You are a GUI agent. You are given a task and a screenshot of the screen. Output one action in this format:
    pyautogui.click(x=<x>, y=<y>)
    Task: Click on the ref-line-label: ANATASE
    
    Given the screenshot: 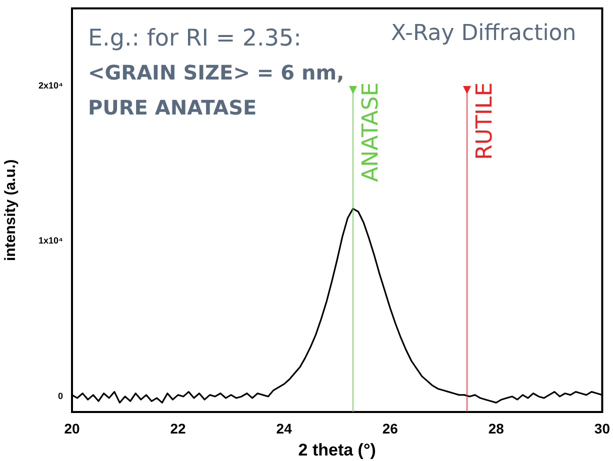 What is the action you would take?
    pyautogui.click(x=371, y=132)
    